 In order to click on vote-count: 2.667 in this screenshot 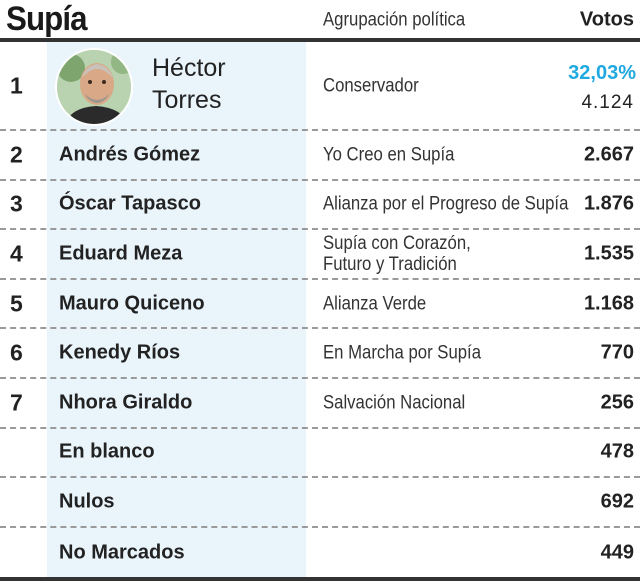, I will do `click(608, 154)`.